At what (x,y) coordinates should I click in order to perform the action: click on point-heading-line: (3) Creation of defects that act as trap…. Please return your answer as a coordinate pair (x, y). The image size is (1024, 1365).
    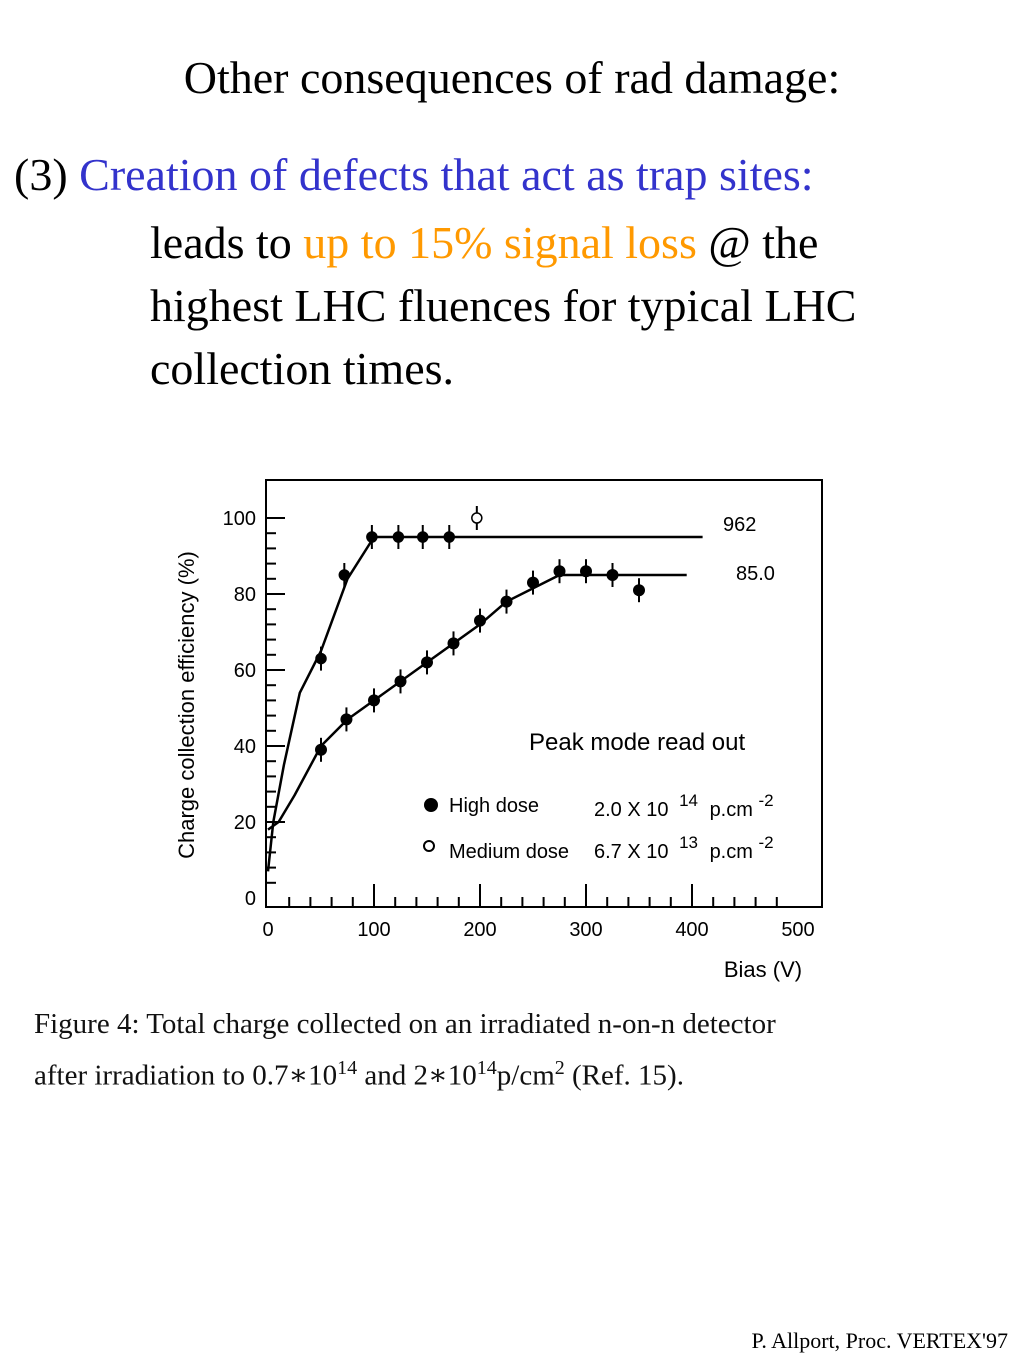
    Looking at the image, I should click on (514, 175).